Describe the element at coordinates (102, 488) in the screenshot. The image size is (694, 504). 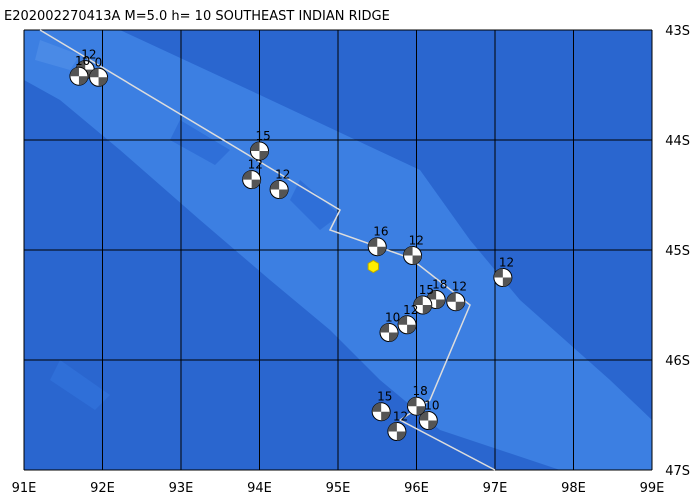
I see `lon-label: 92E` at that location.